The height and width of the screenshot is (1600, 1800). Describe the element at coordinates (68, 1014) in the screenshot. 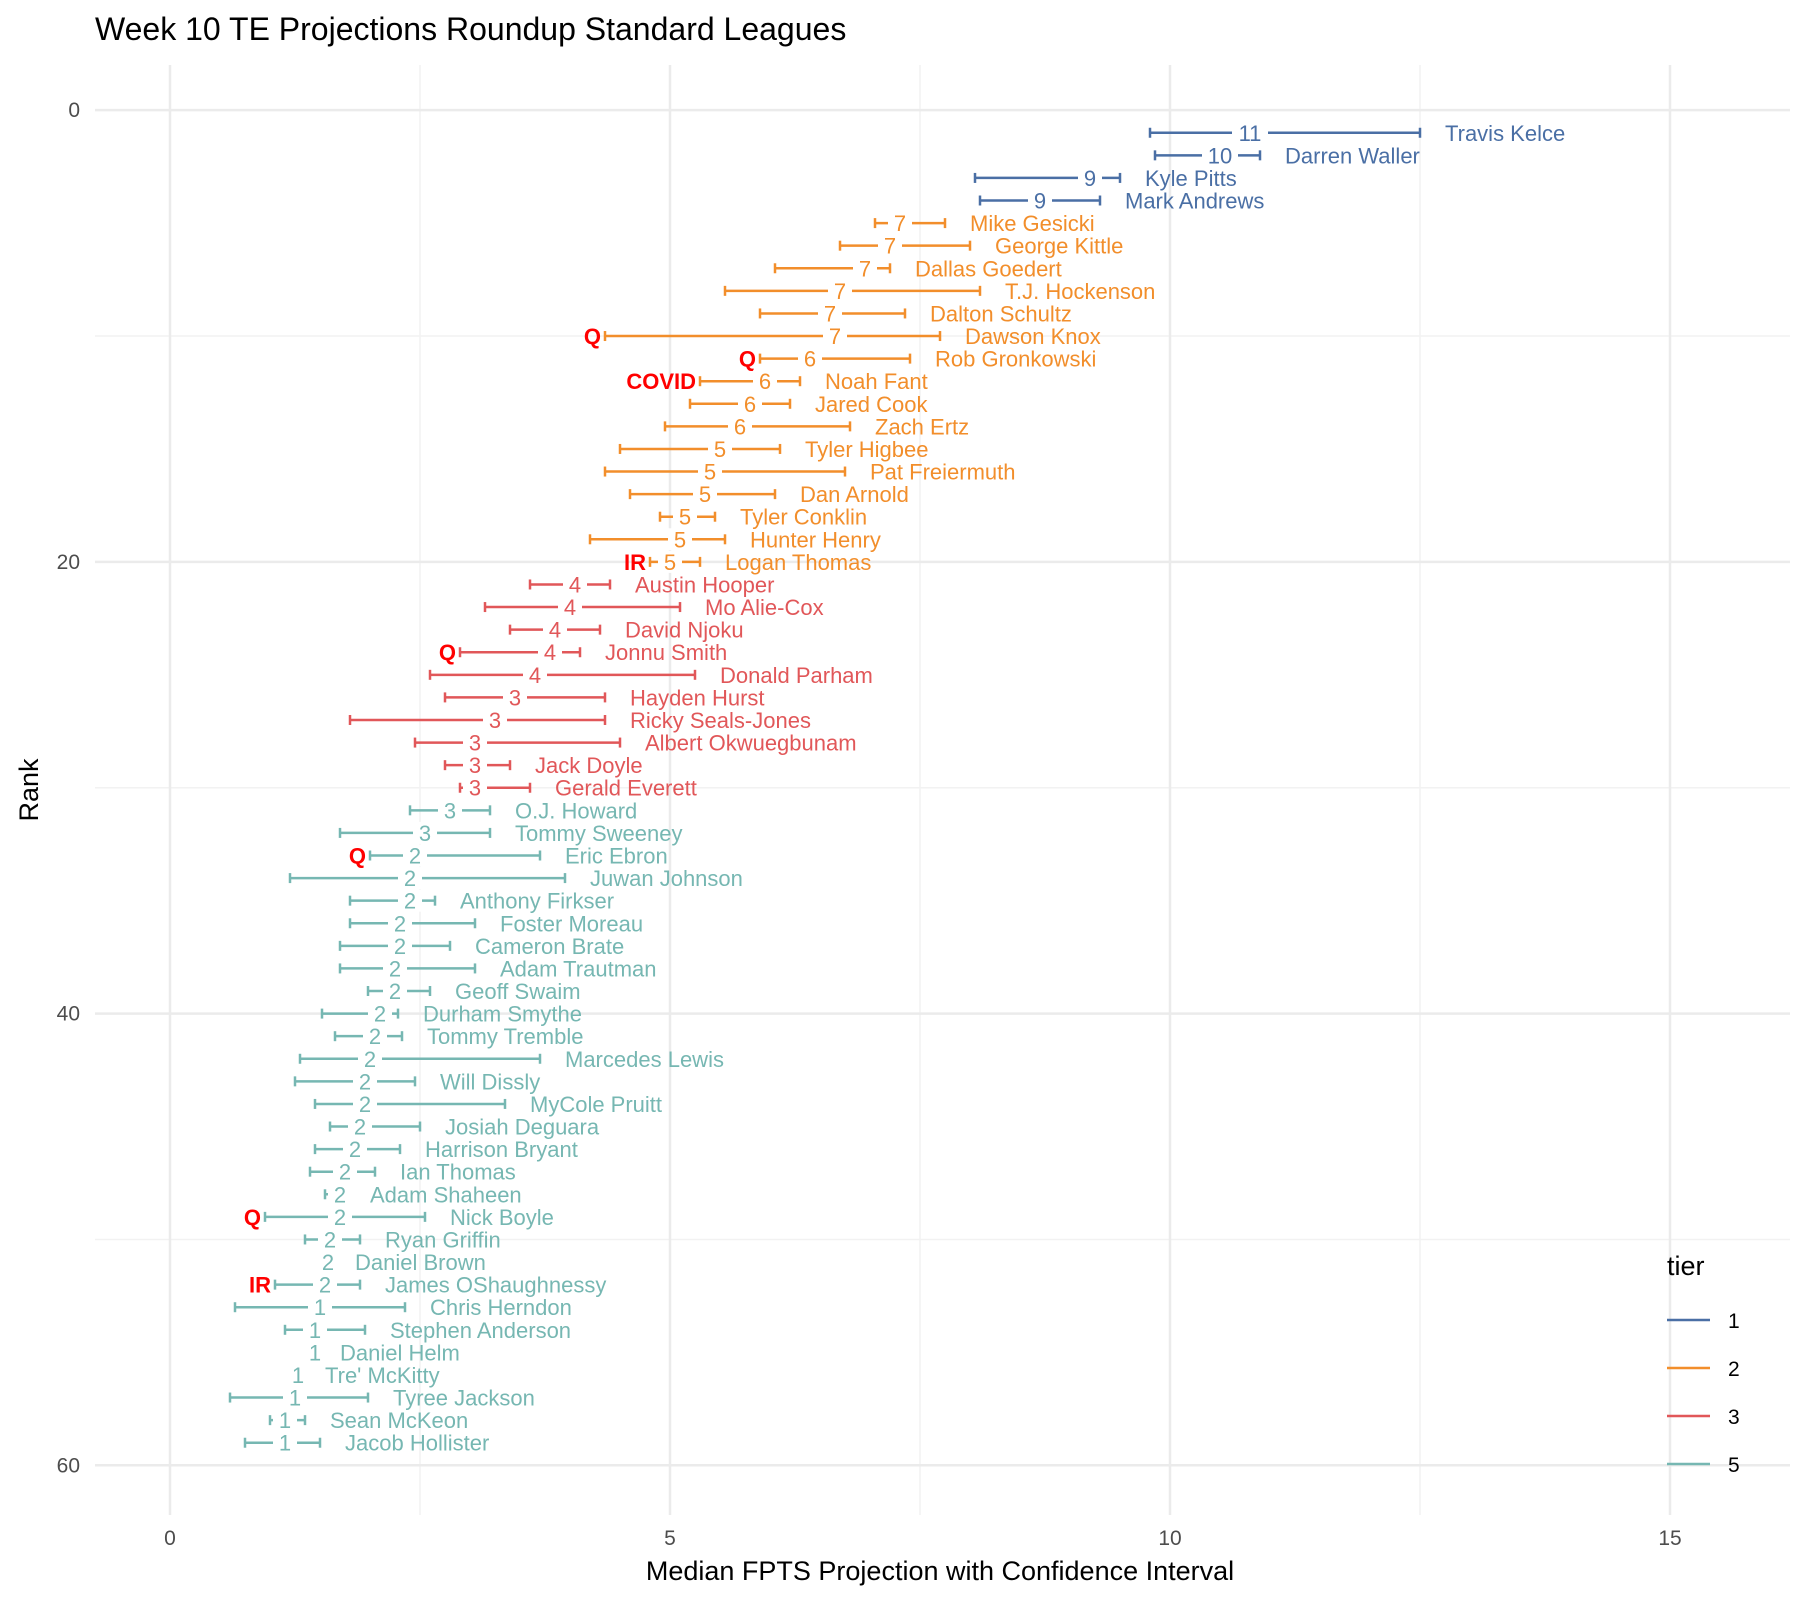

I see `y-tick-label: 40` at that location.